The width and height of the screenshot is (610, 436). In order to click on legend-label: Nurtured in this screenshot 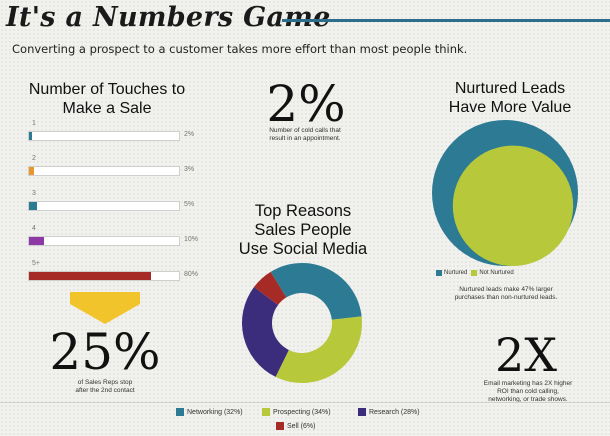, I will do `click(456, 273)`.